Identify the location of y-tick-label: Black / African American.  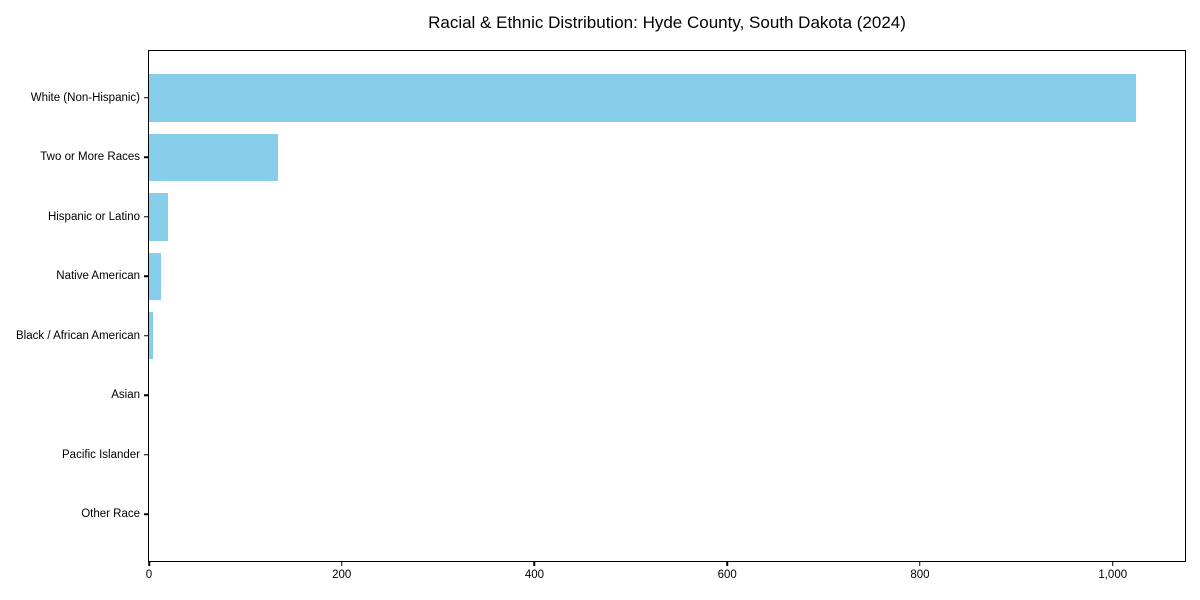
(78, 335).